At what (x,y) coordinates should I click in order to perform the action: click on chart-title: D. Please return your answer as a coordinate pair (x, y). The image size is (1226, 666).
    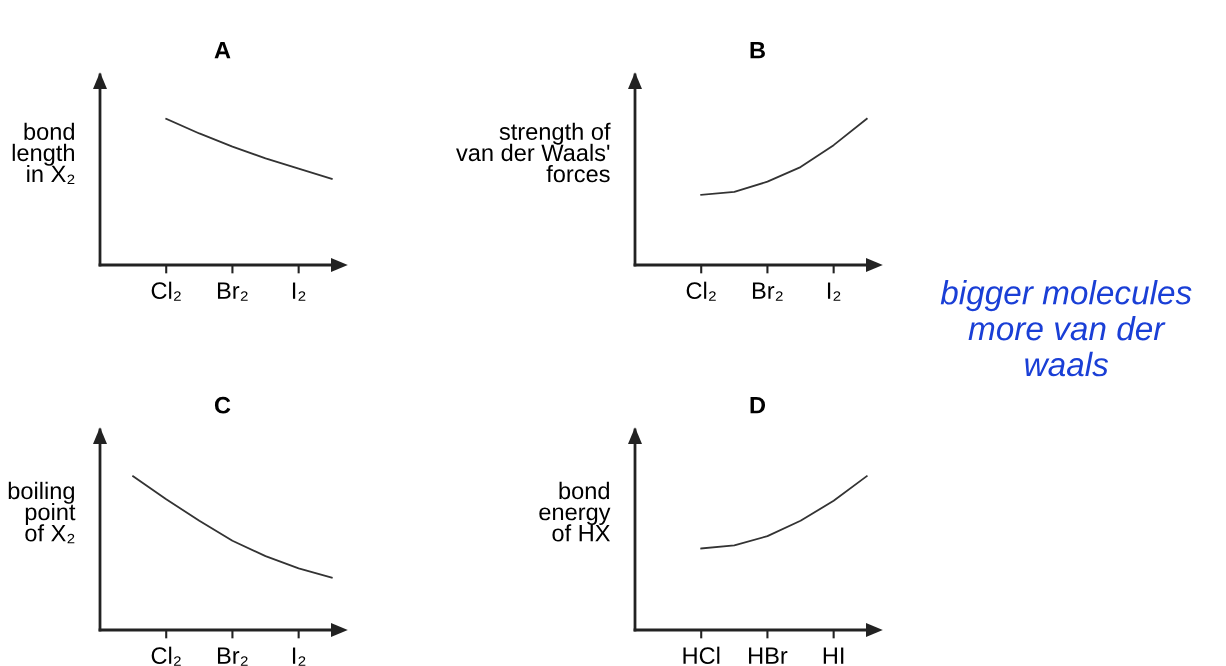
    Looking at the image, I should click on (758, 405).